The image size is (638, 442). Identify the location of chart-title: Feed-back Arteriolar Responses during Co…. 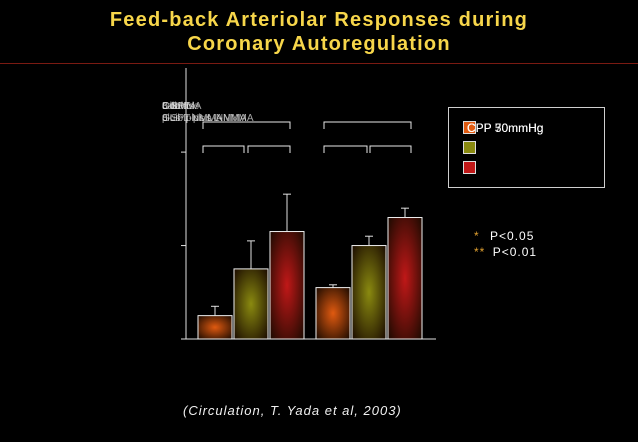
(319, 32).